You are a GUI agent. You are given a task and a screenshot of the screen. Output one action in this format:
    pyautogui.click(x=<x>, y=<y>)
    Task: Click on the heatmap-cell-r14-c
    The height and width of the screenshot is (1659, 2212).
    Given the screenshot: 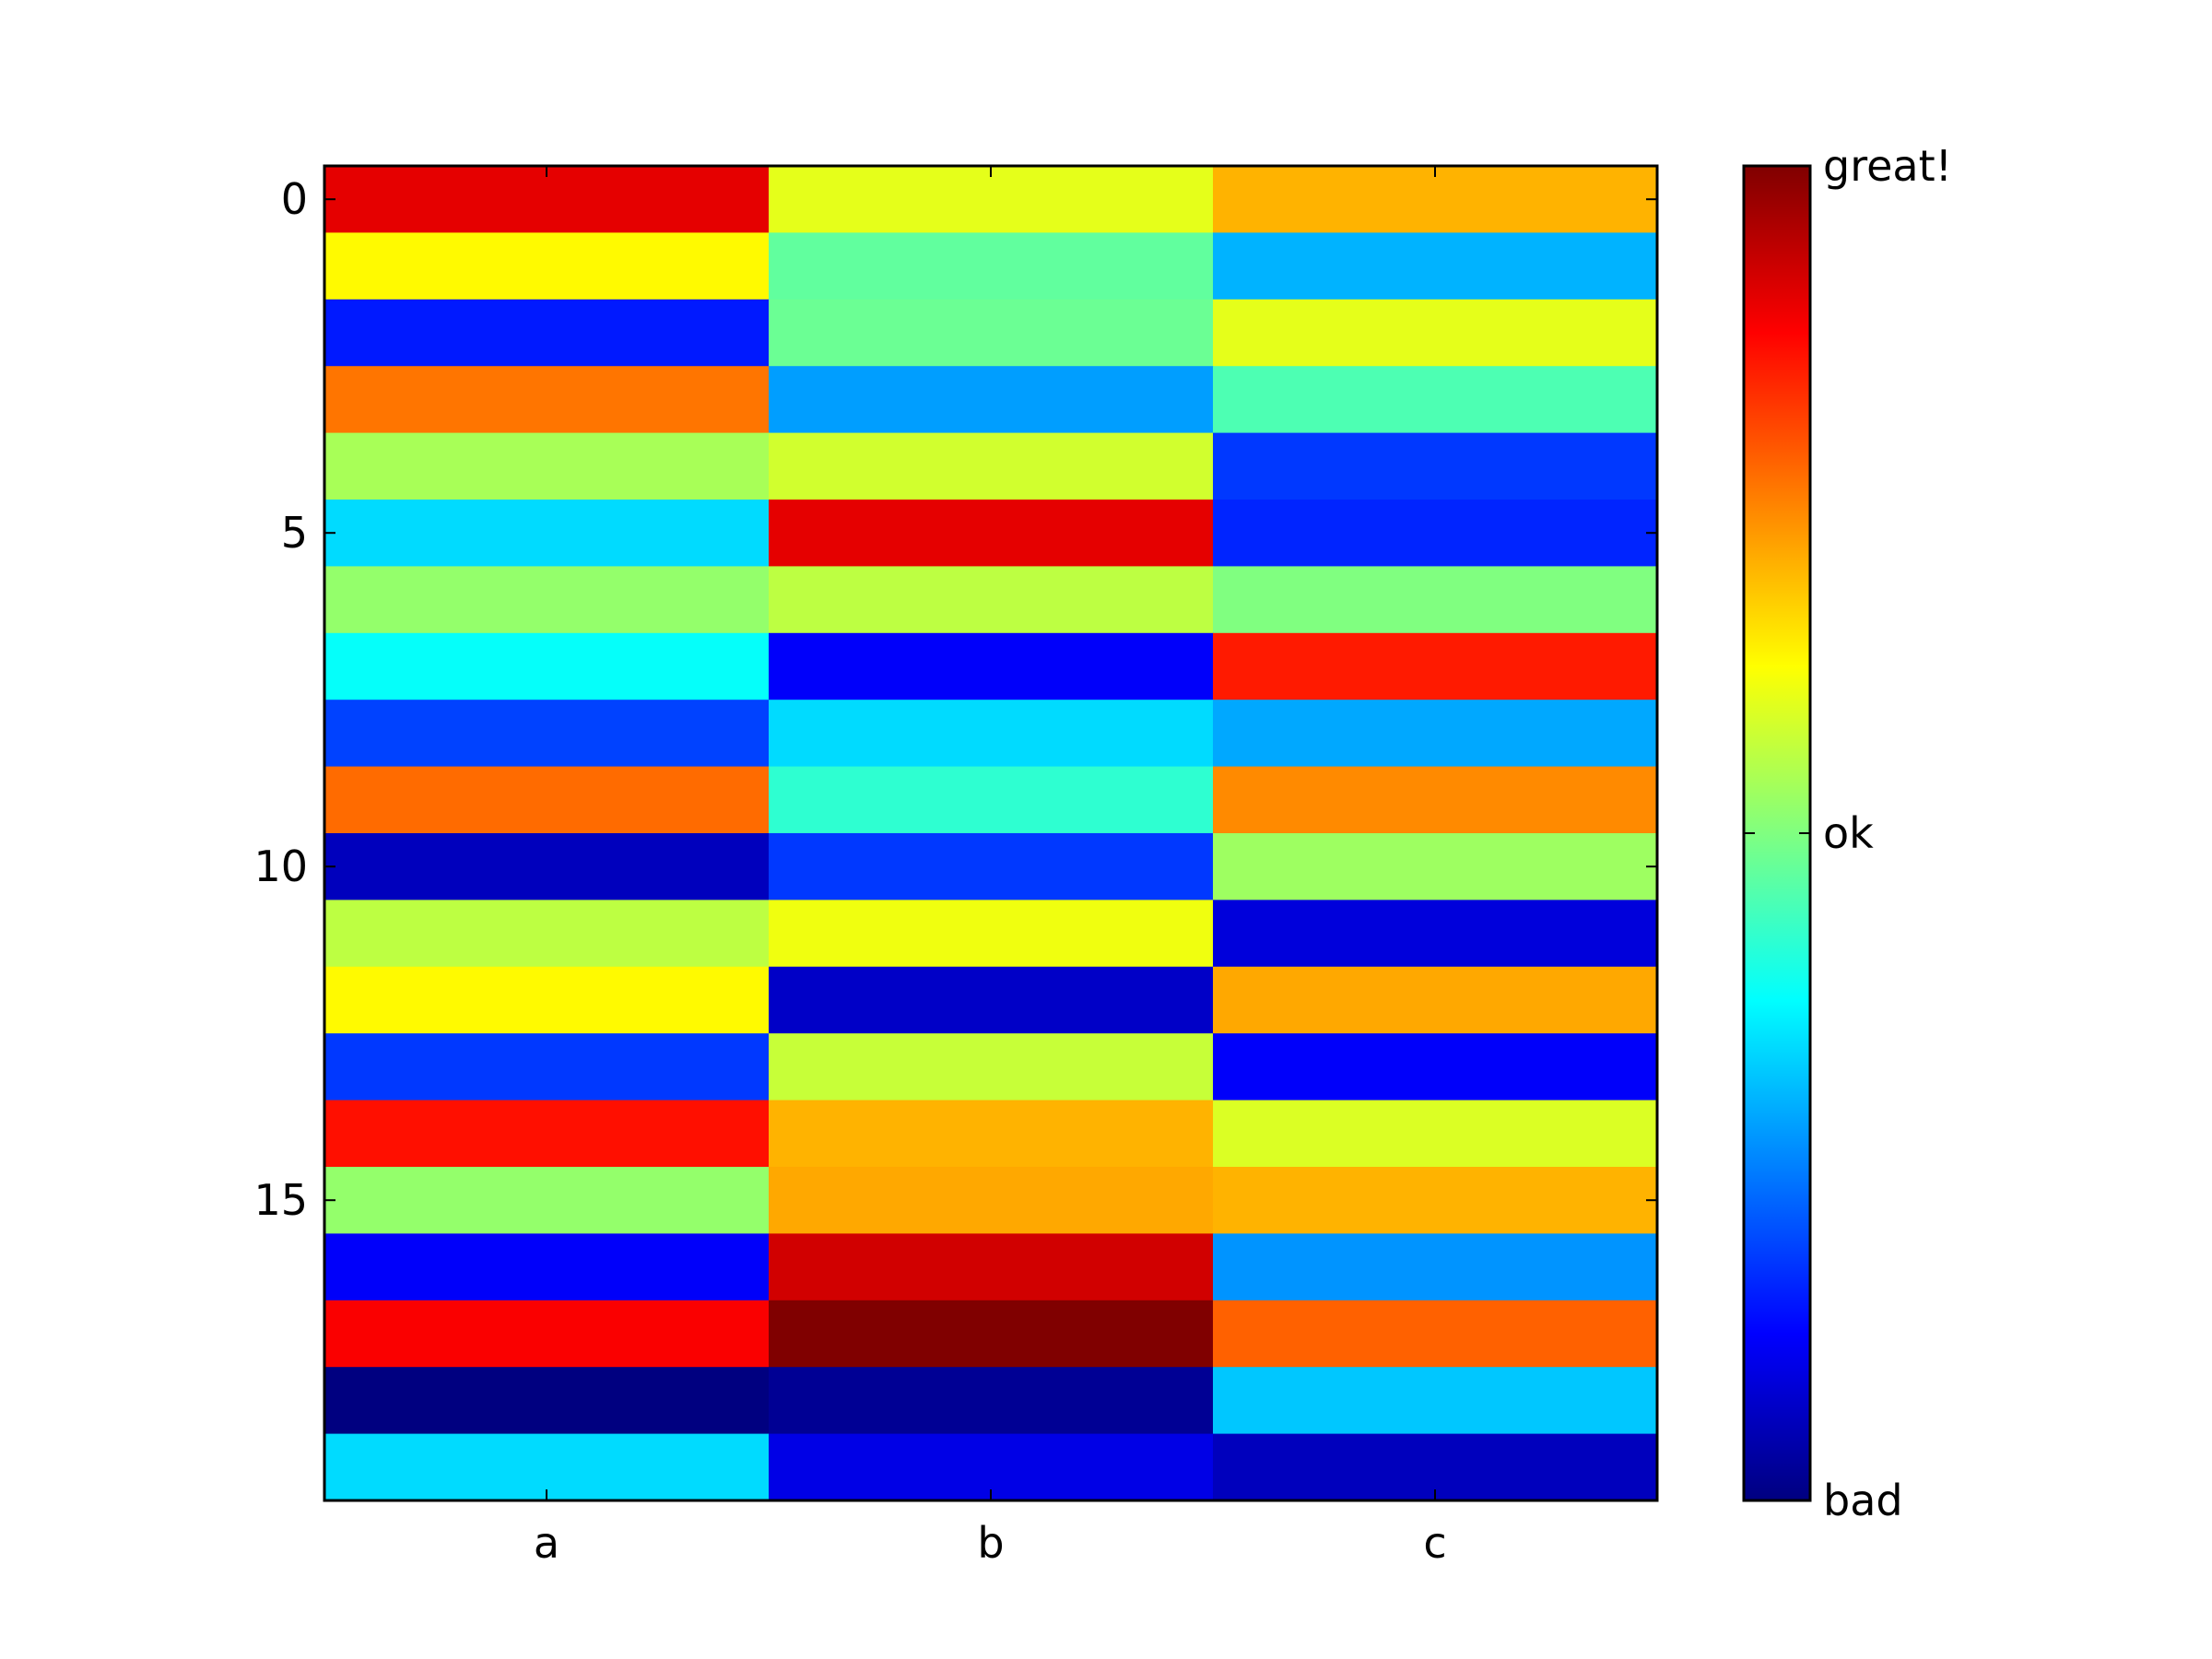 What is the action you would take?
    pyautogui.click(x=1435, y=1134)
    